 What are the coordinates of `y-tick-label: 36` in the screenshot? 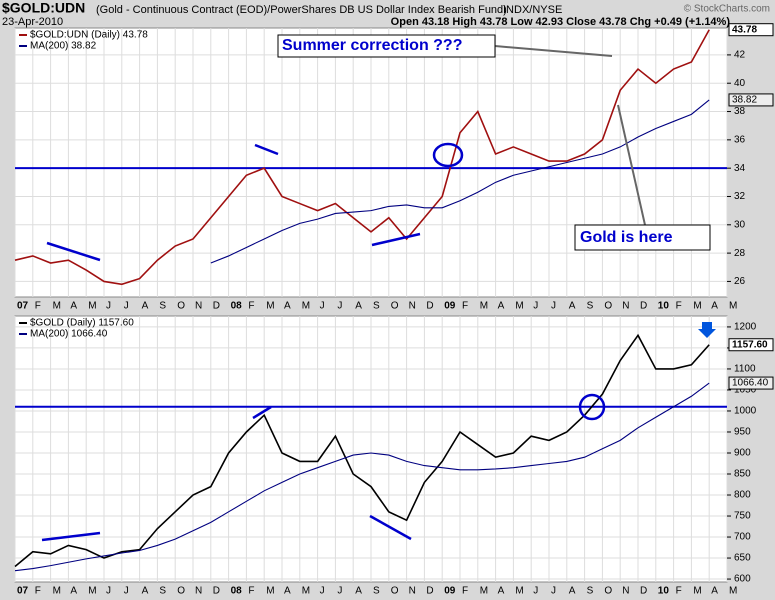 It's located at (740, 139).